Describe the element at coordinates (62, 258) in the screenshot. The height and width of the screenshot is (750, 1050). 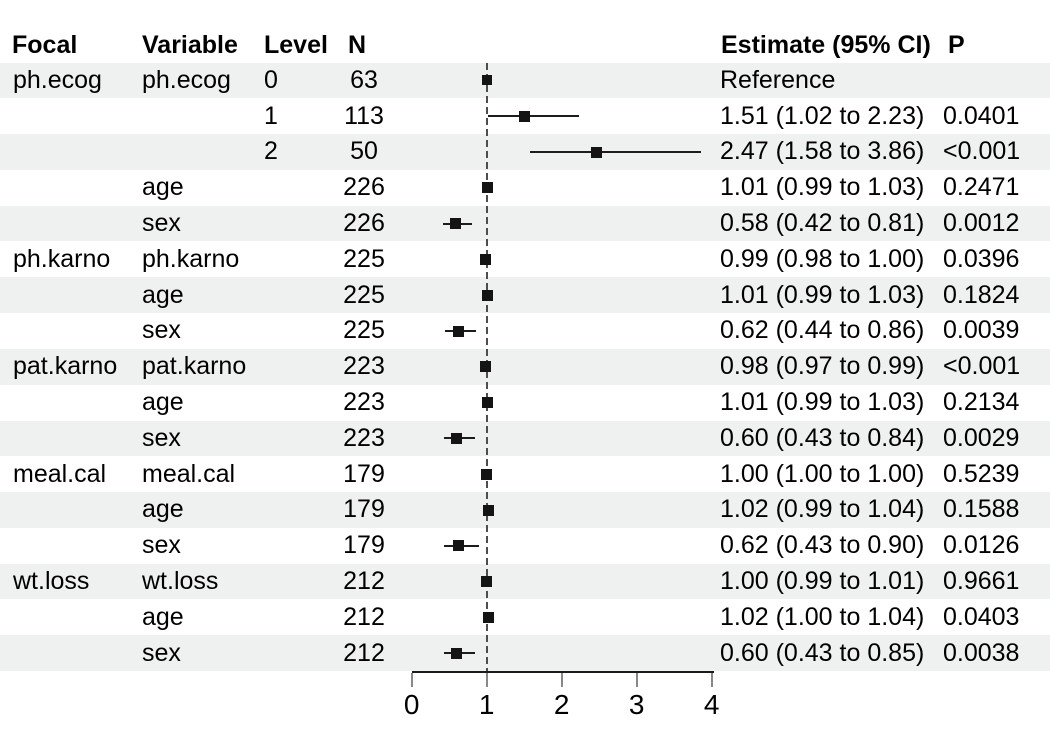
I see `focal-cell: ph.karno` at that location.